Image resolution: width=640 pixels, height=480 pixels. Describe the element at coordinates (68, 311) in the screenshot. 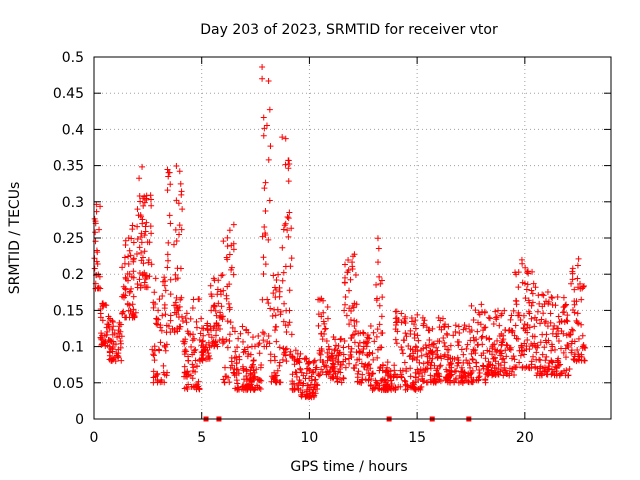

I see `y-tick-label: 0.15` at that location.